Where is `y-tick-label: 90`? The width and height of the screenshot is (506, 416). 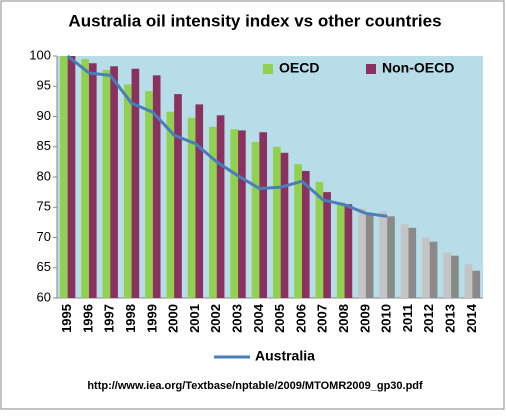 y-tick-label: 90 is located at coordinates (44, 115).